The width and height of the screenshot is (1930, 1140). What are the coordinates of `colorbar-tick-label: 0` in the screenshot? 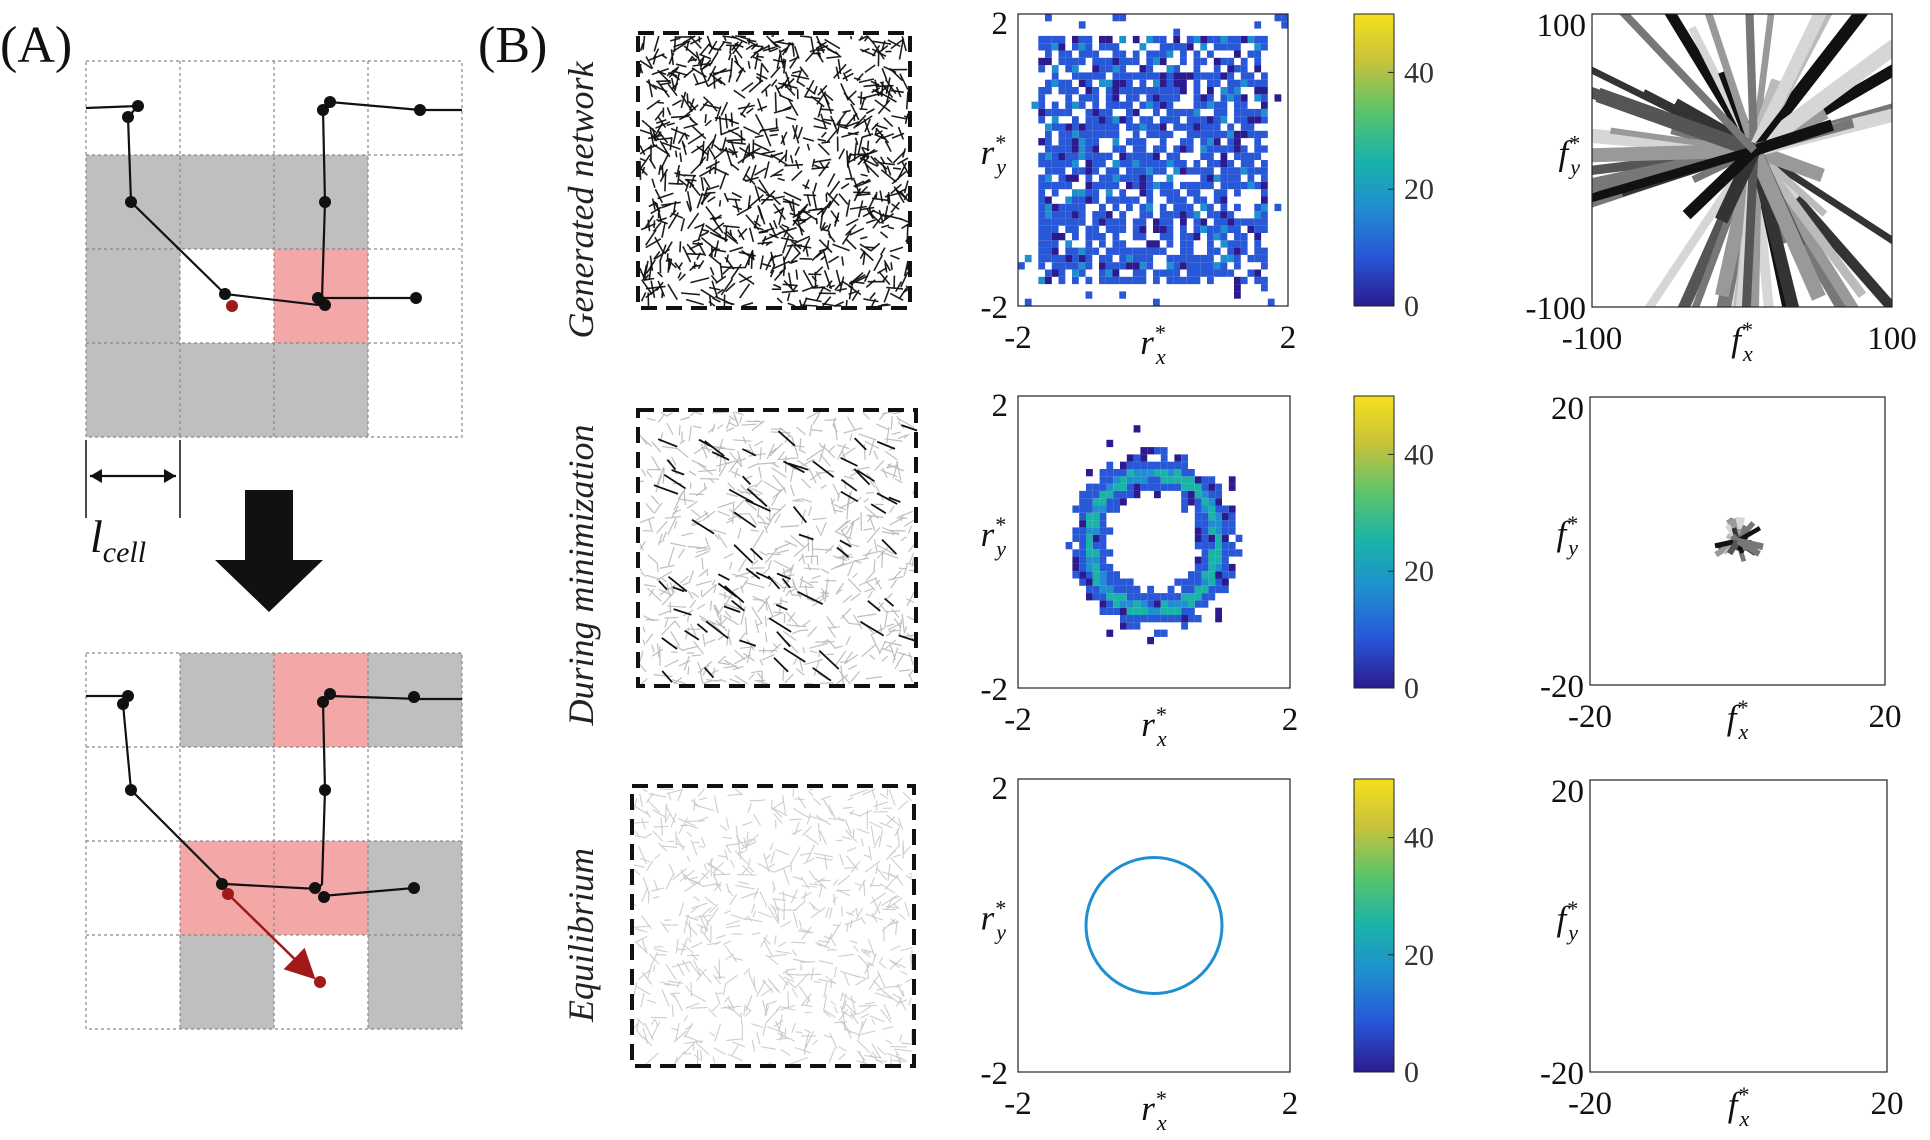 It's located at (1411, 306).